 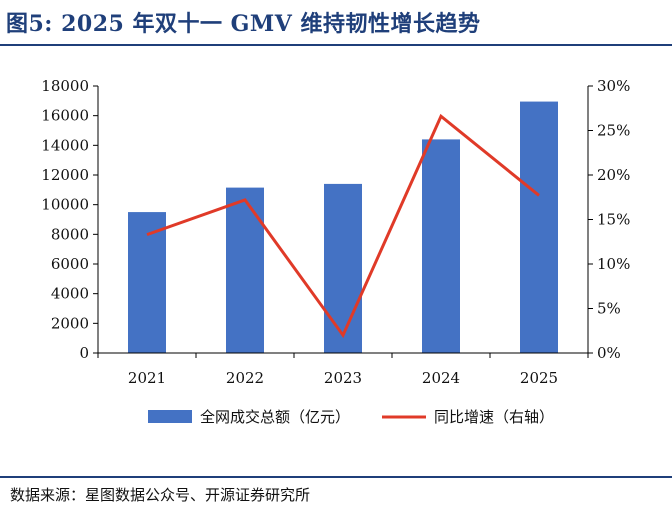 I want to click on x-tick-label-2025: 2025, so click(x=539, y=378).